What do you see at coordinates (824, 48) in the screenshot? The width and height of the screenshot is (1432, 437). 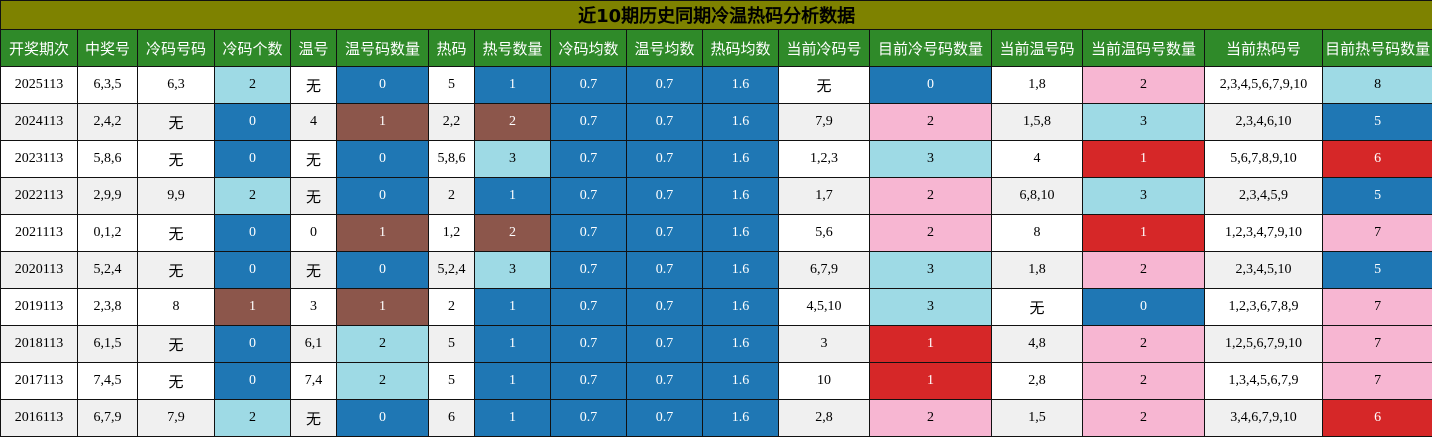 I see `column-header: 当前冷码号` at bounding box center [824, 48].